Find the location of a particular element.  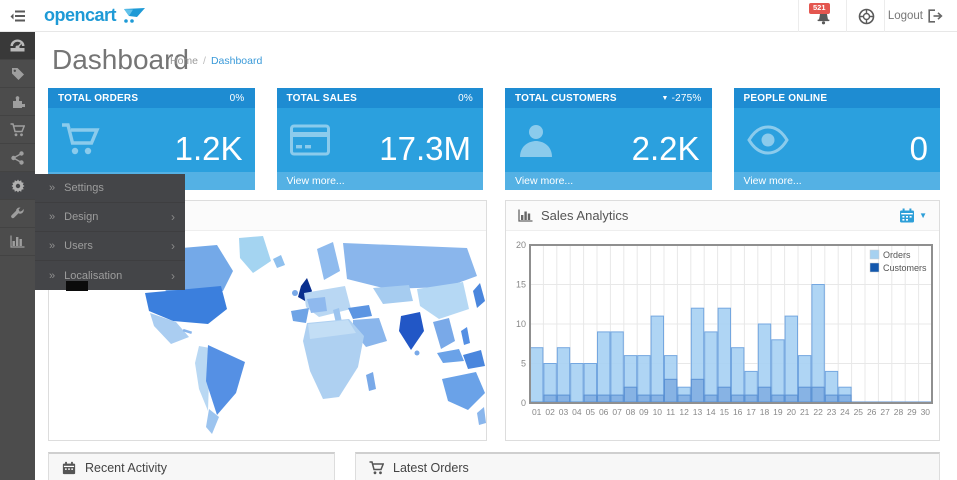

flyout-item-settings: » Settings is located at coordinates (110, 188).